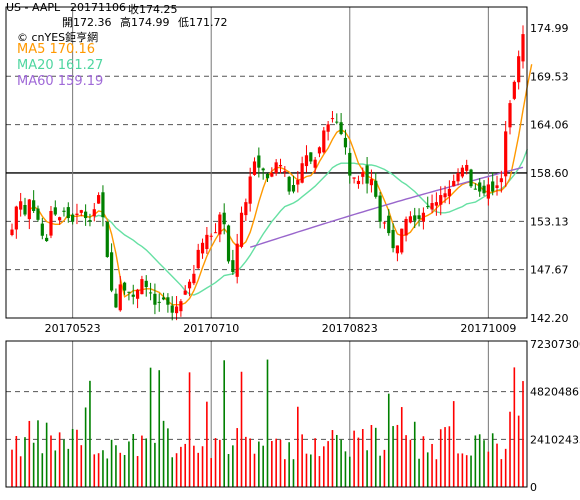 This screenshot has height=500, width=580. What do you see at coordinates (145, 22) in the screenshot?
I see `header-high: 高174.99` at bounding box center [145, 22].